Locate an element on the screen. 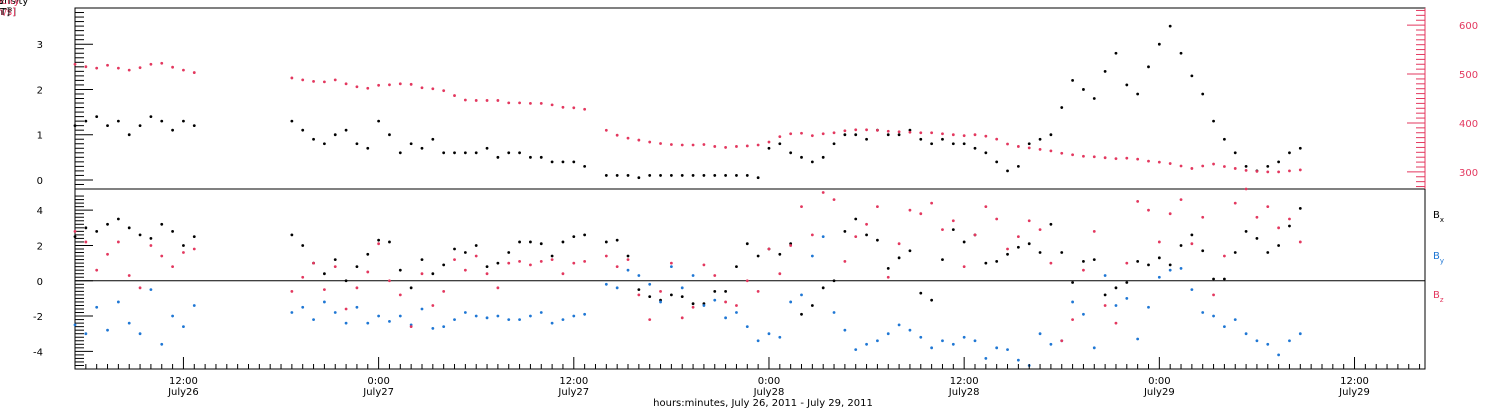  b-tick-label: 4 is located at coordinates (40, 211).